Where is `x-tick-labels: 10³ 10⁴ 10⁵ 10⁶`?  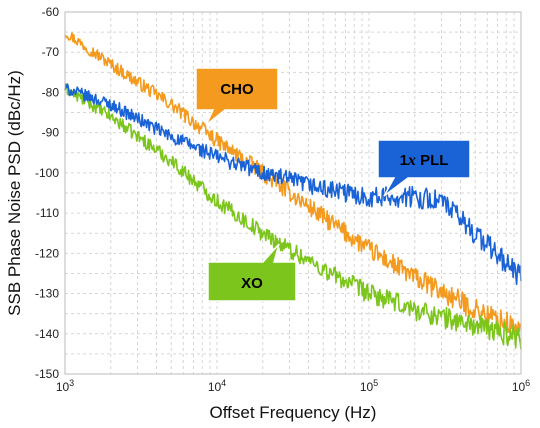
x-tick-labels: 10³ 10⁴ 10⁵ 10⁶ is located at coordinates (293, 386).